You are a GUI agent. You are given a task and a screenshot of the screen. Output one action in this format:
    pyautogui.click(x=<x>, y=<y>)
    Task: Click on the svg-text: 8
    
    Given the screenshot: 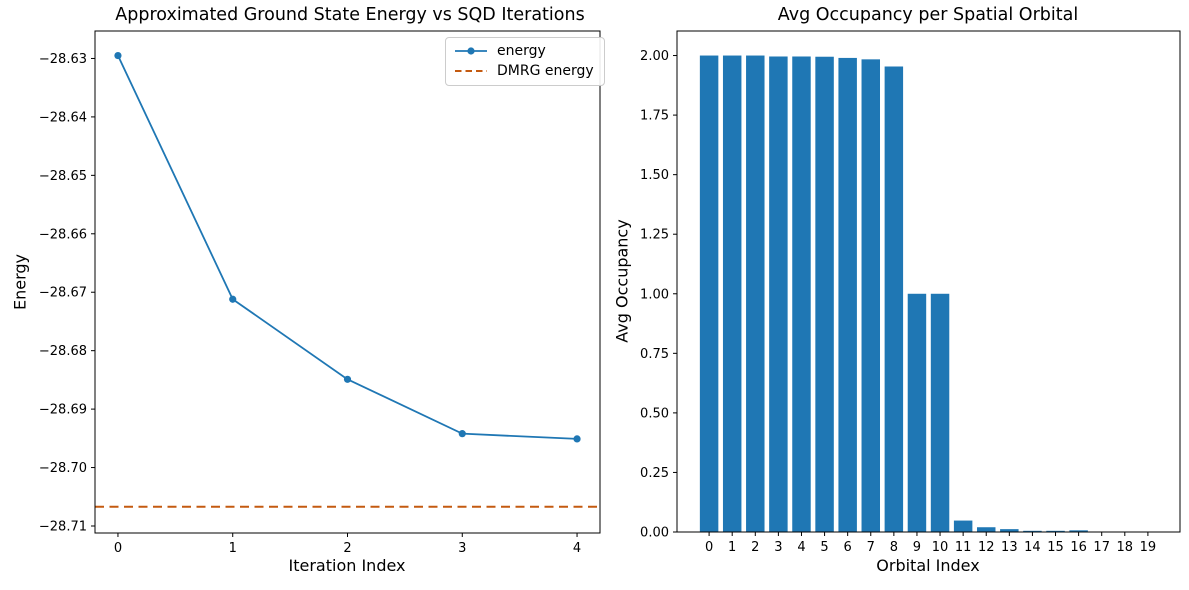 What is the action you would take?
    pyautogui.click(x=894, y=547)
    